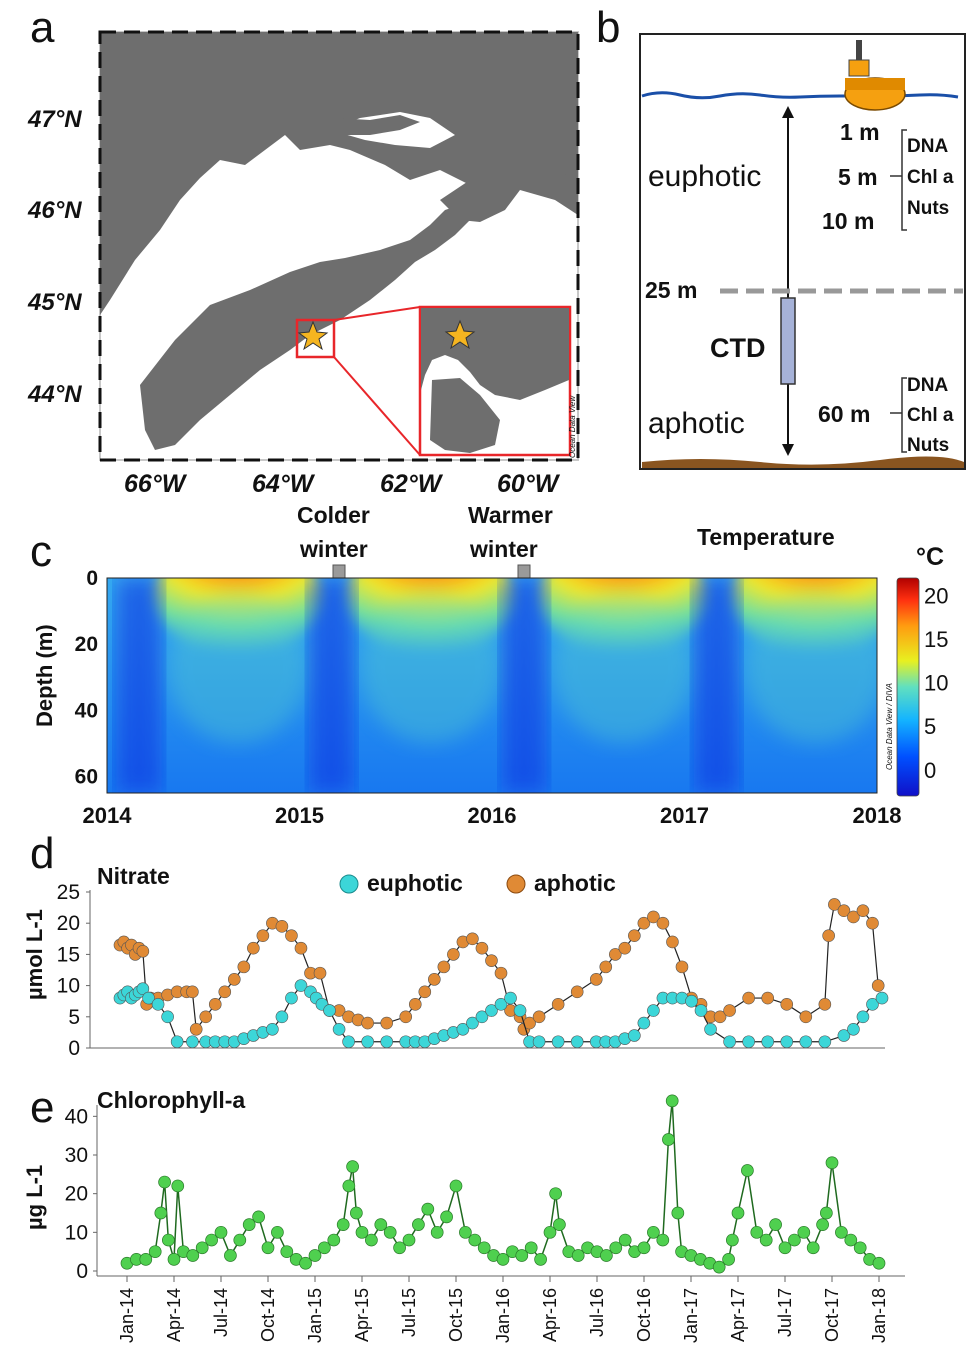  What do you see at coordinates (42, 853) in the screenshot?
I see `panel-d-label: d` at bounding box center [42, 853].